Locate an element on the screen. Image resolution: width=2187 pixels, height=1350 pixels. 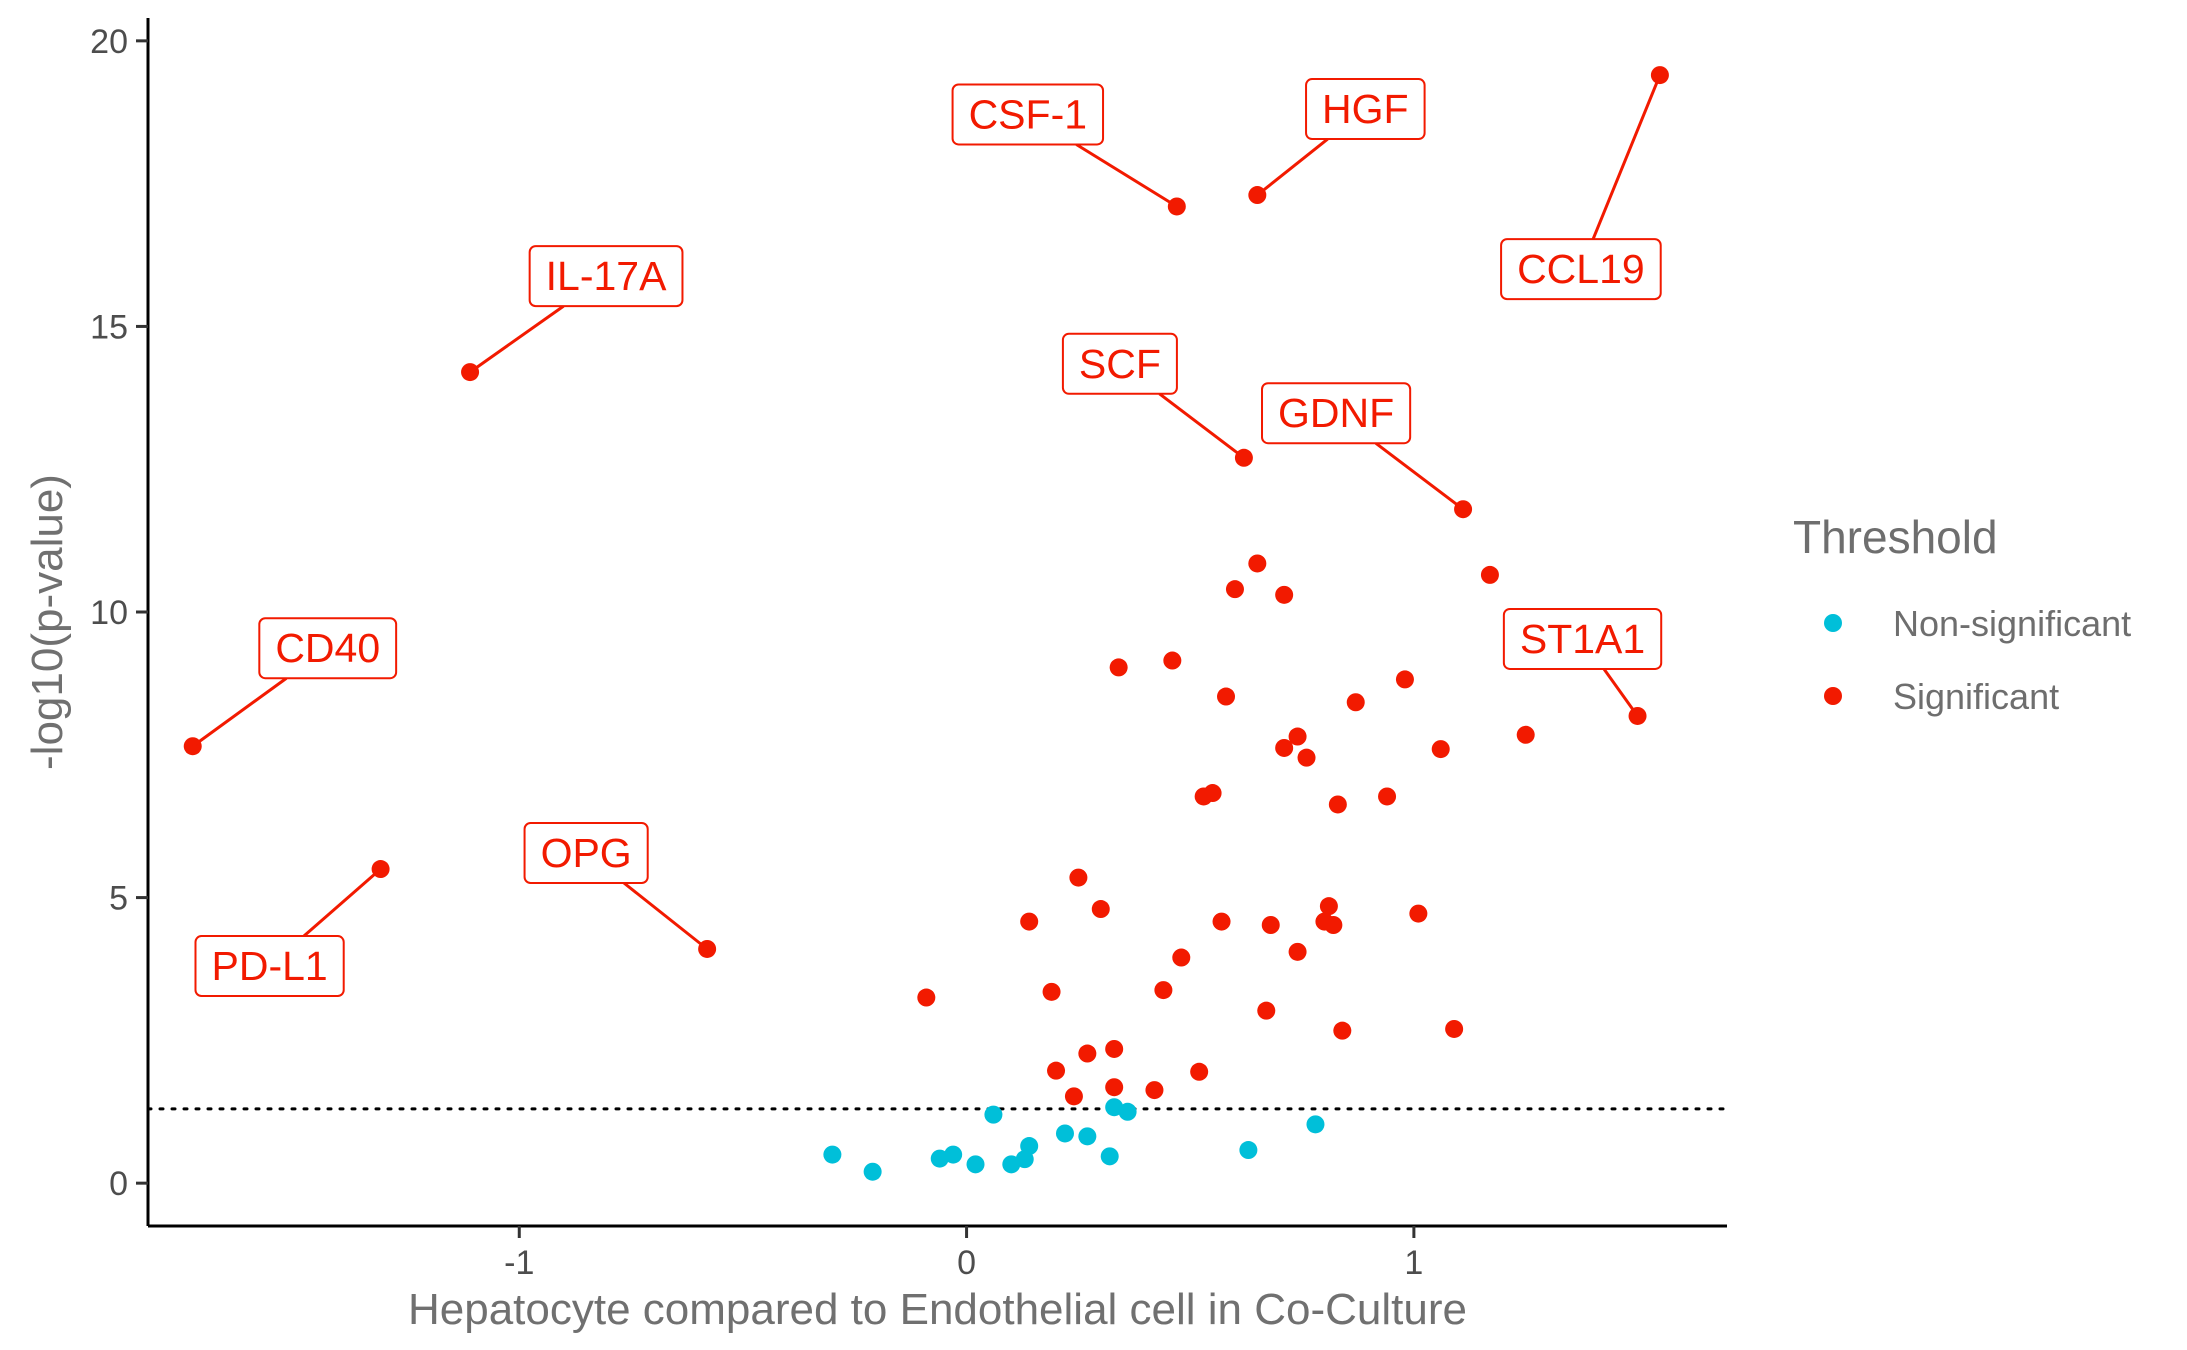
callout-label: GDNF is located at coordinates (1336, 413).